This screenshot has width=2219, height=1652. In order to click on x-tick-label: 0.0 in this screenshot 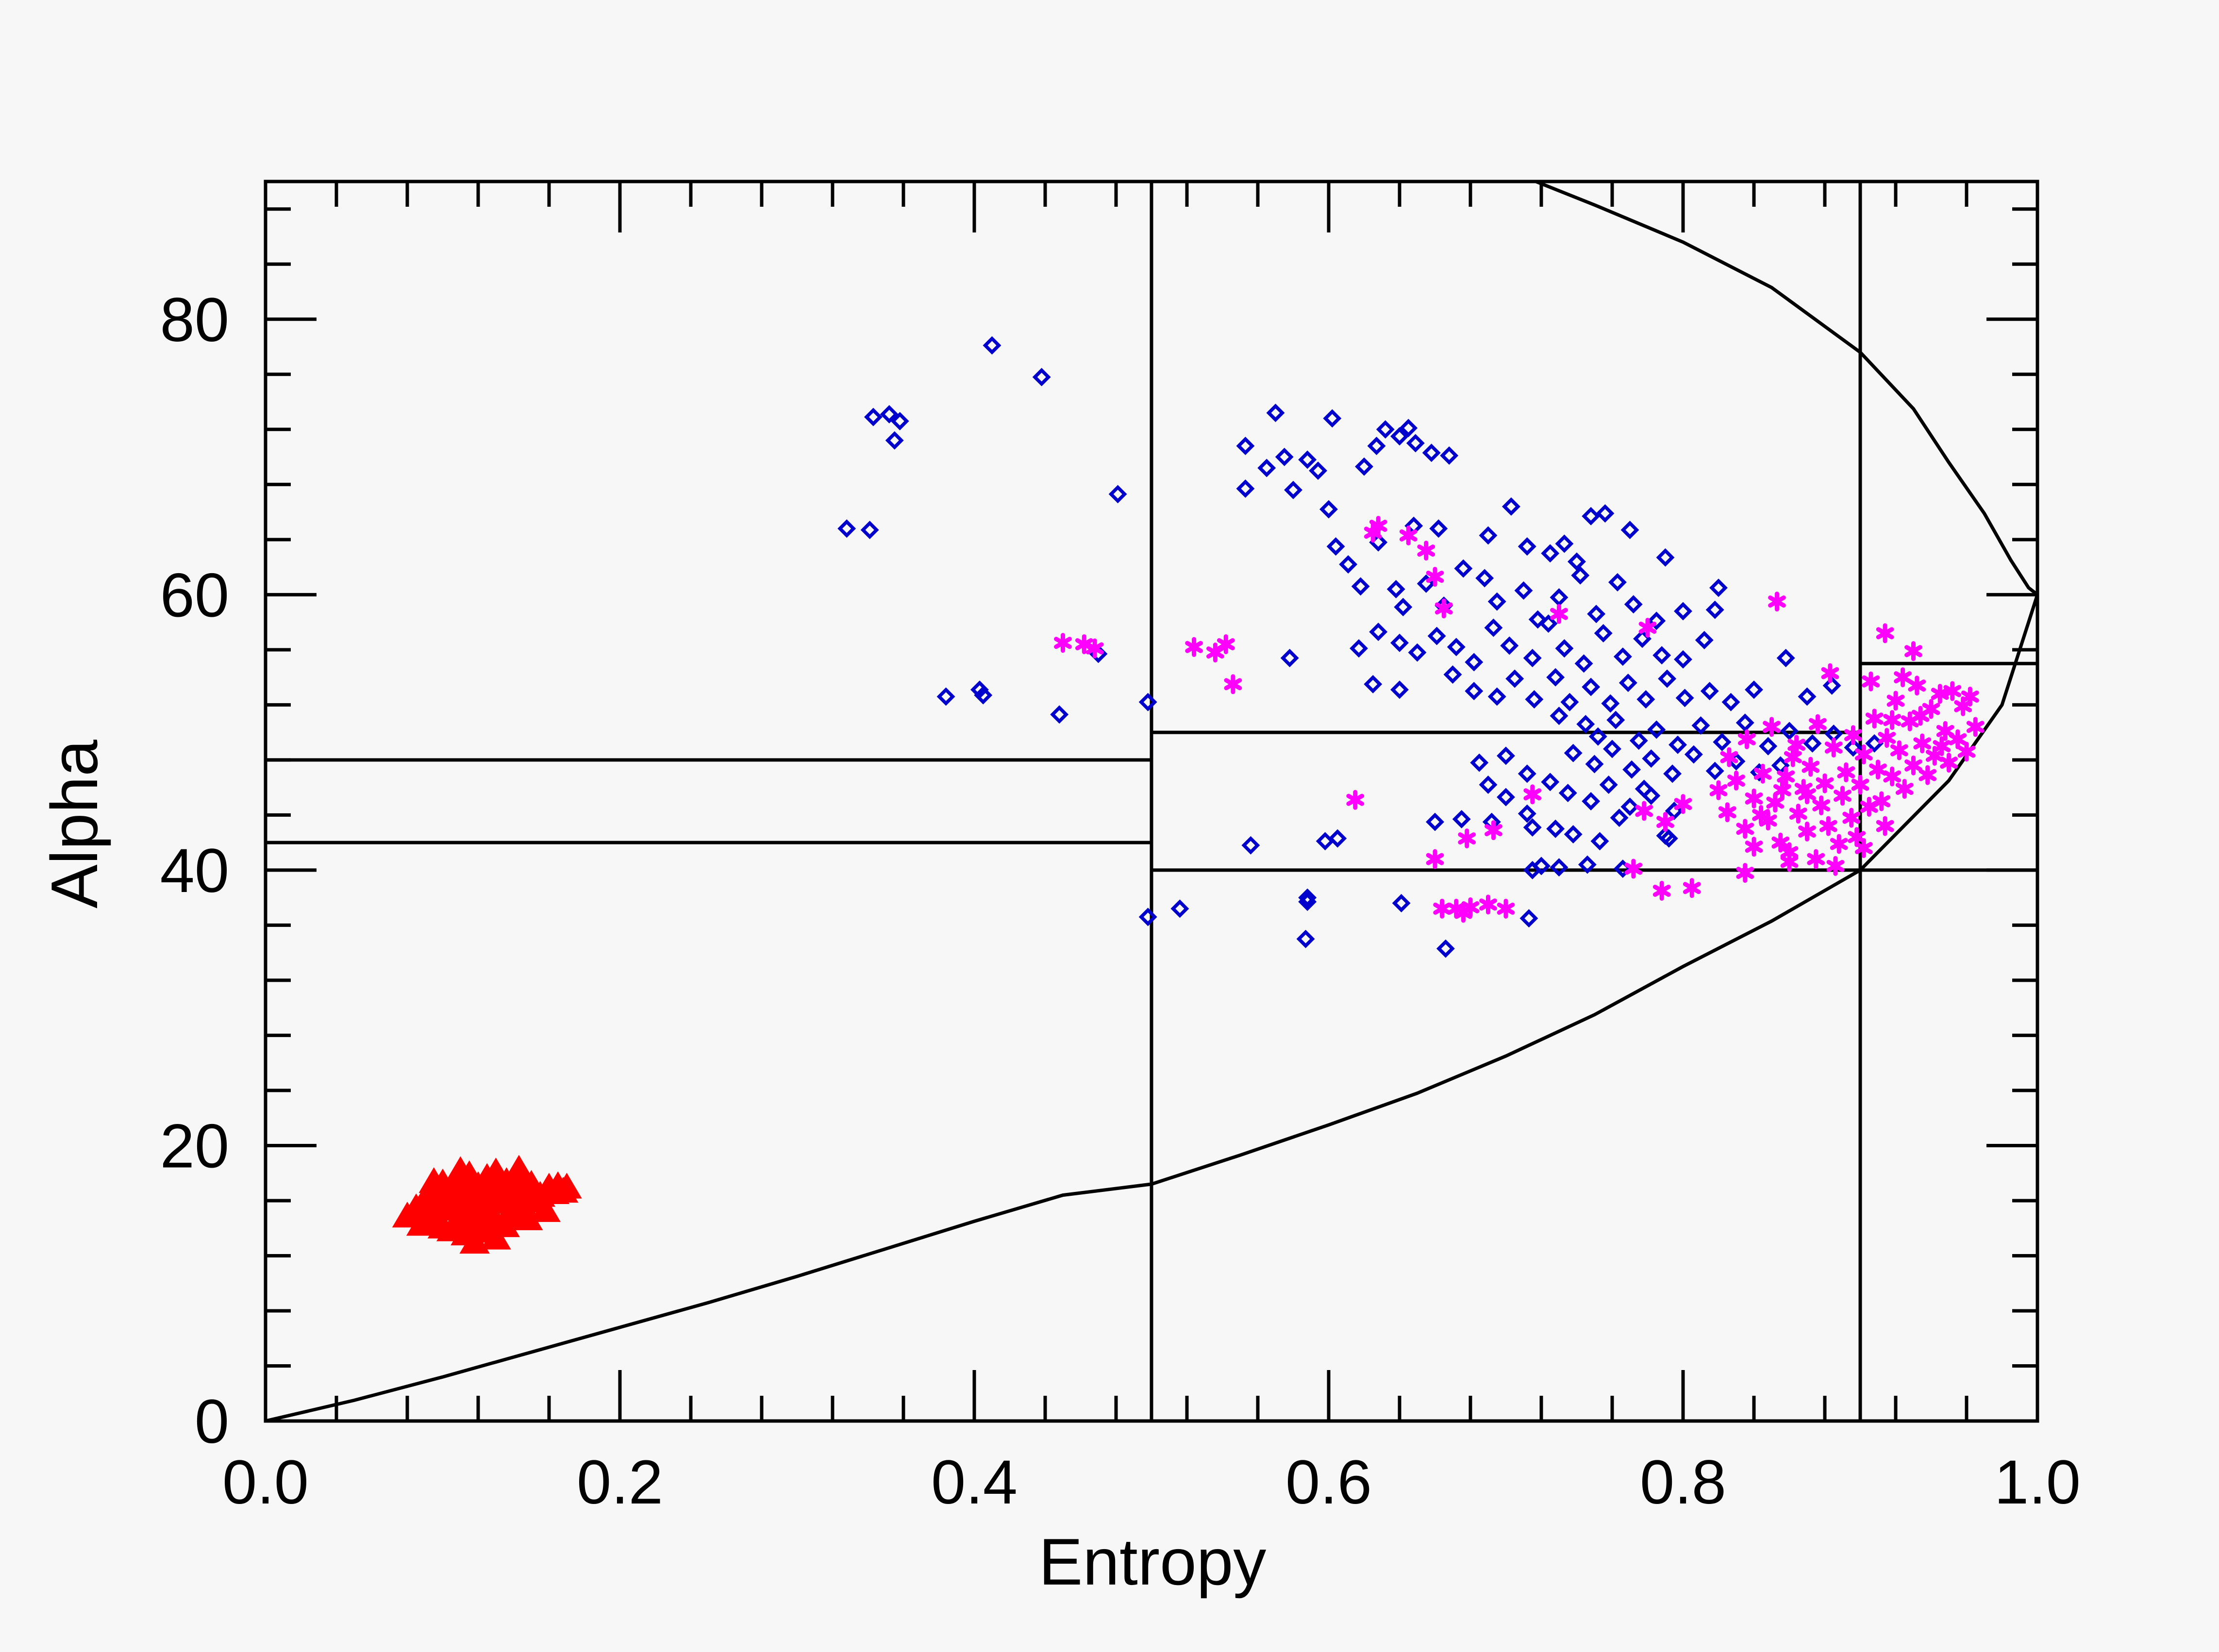, I will do `click(265, 1483)`.